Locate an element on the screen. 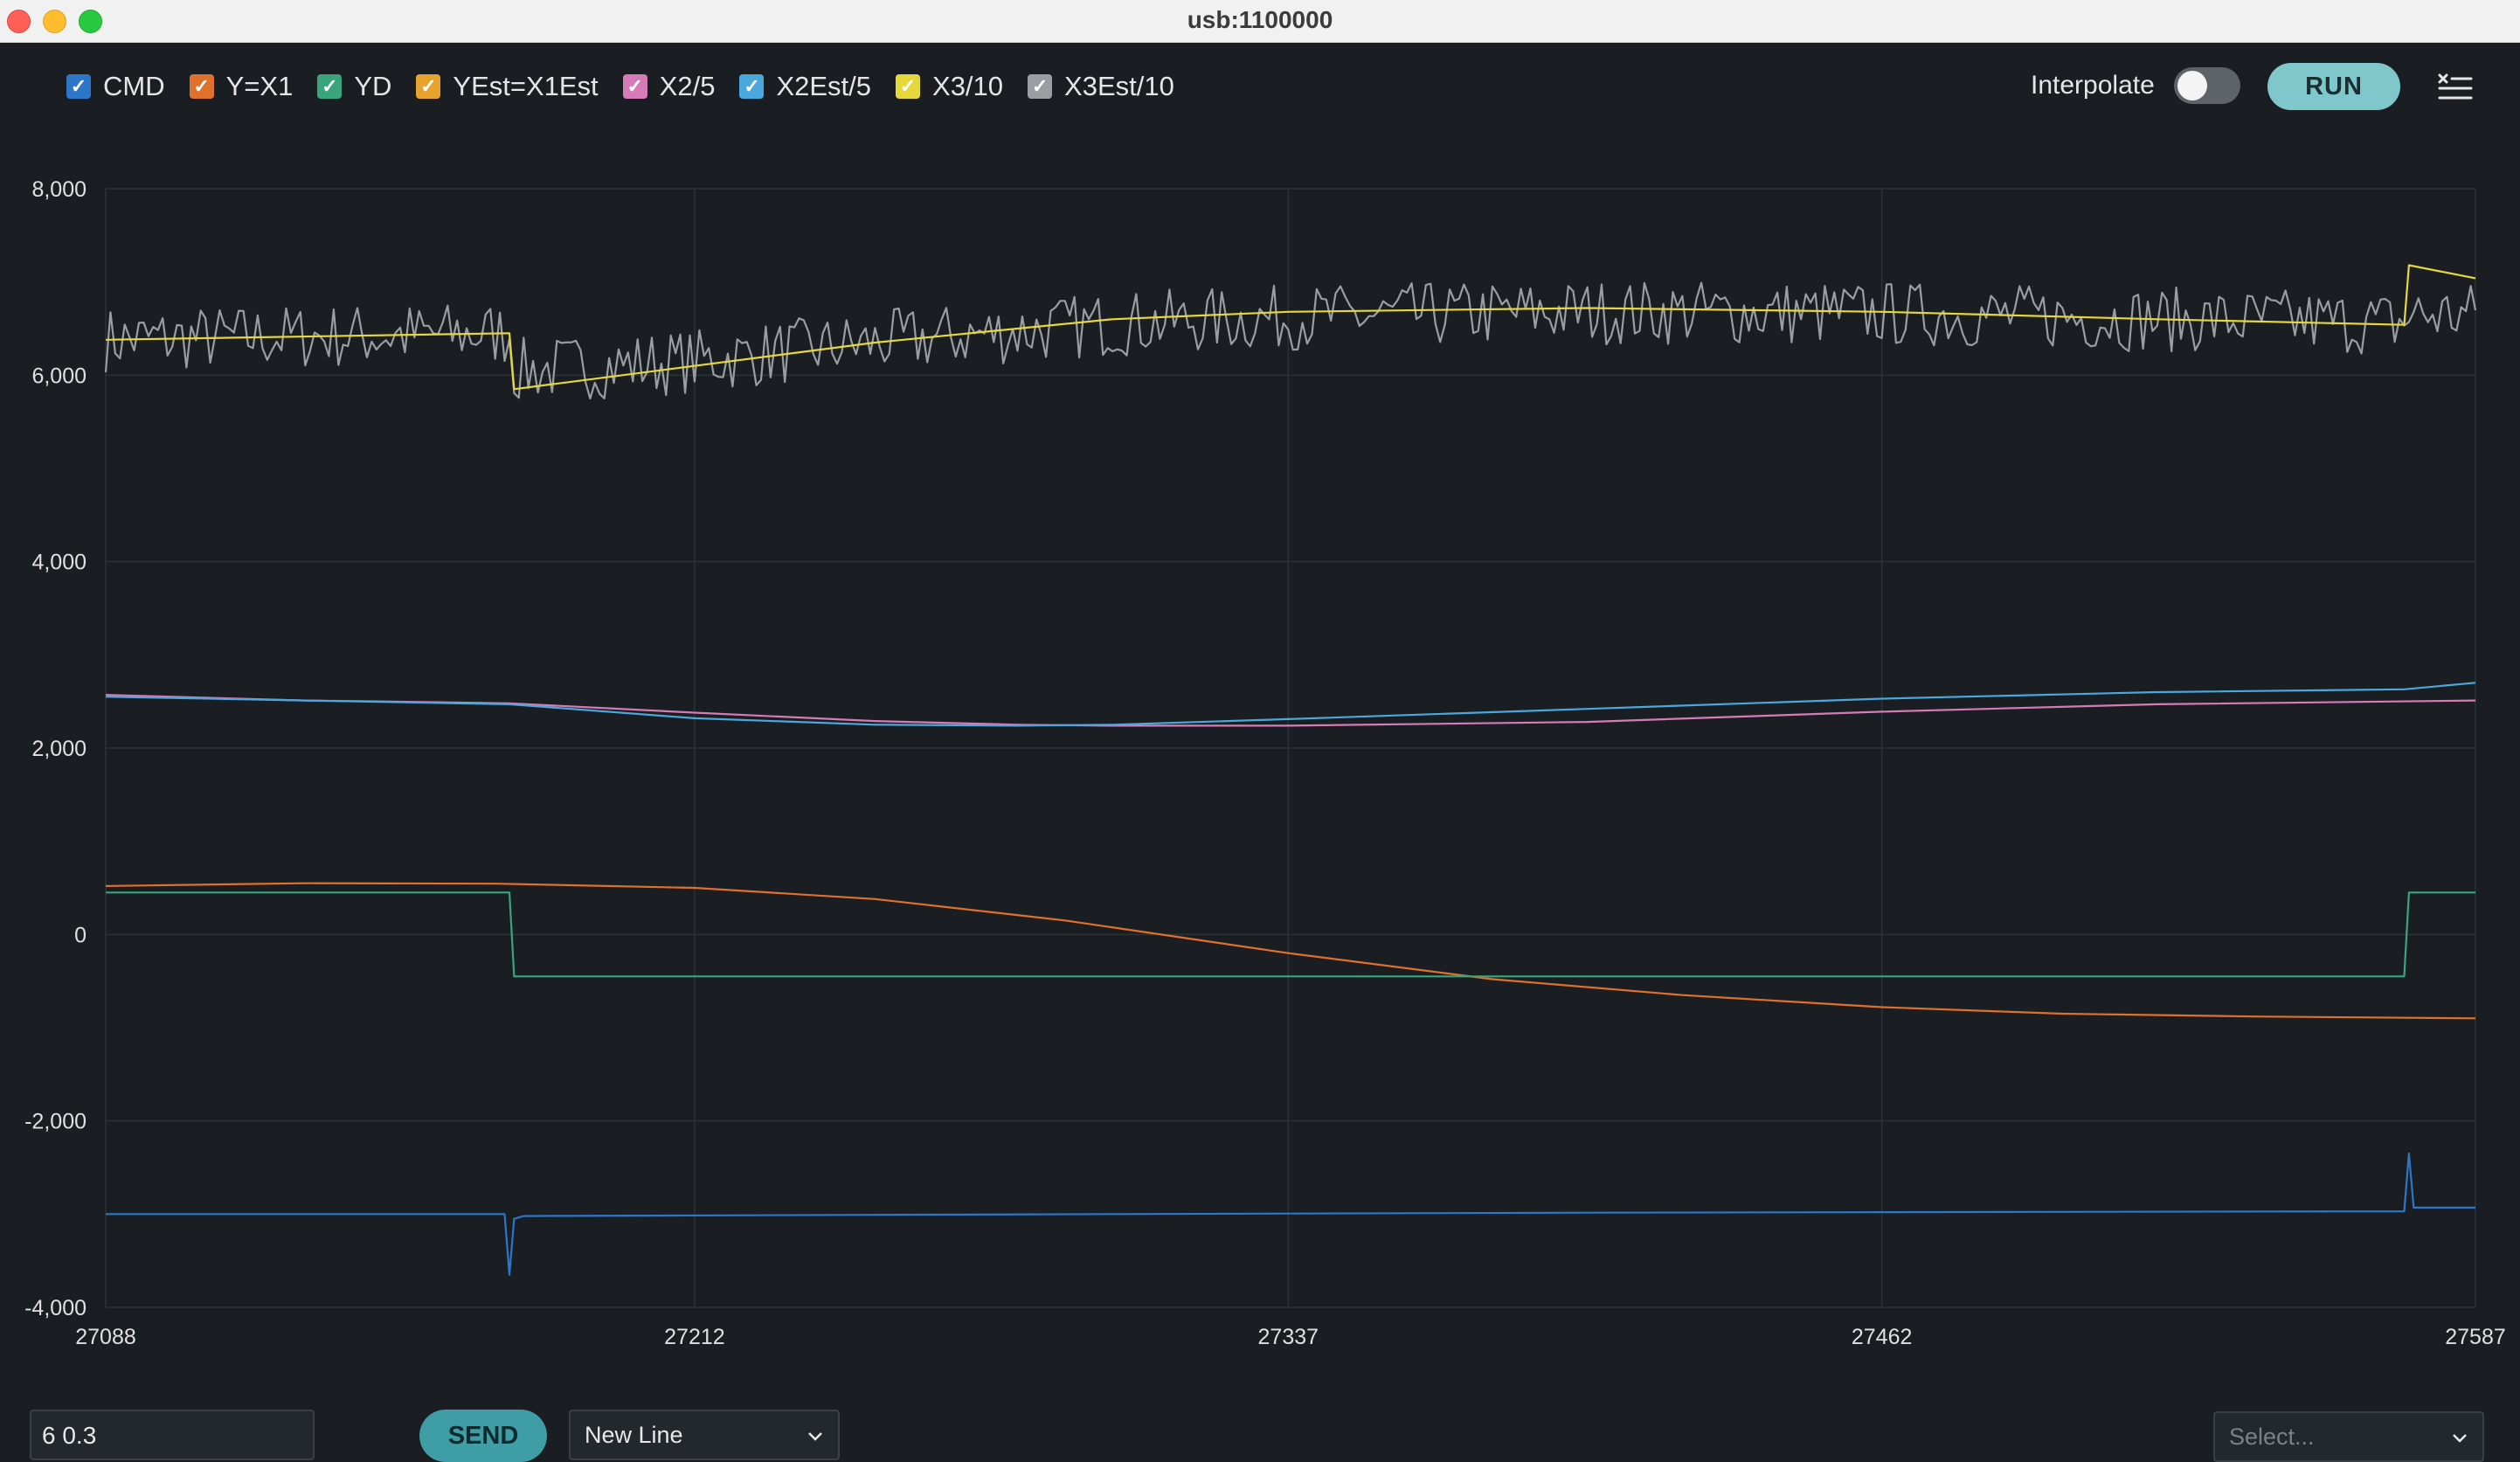  interpolate-toggle is located at coordinates (2207, 86).